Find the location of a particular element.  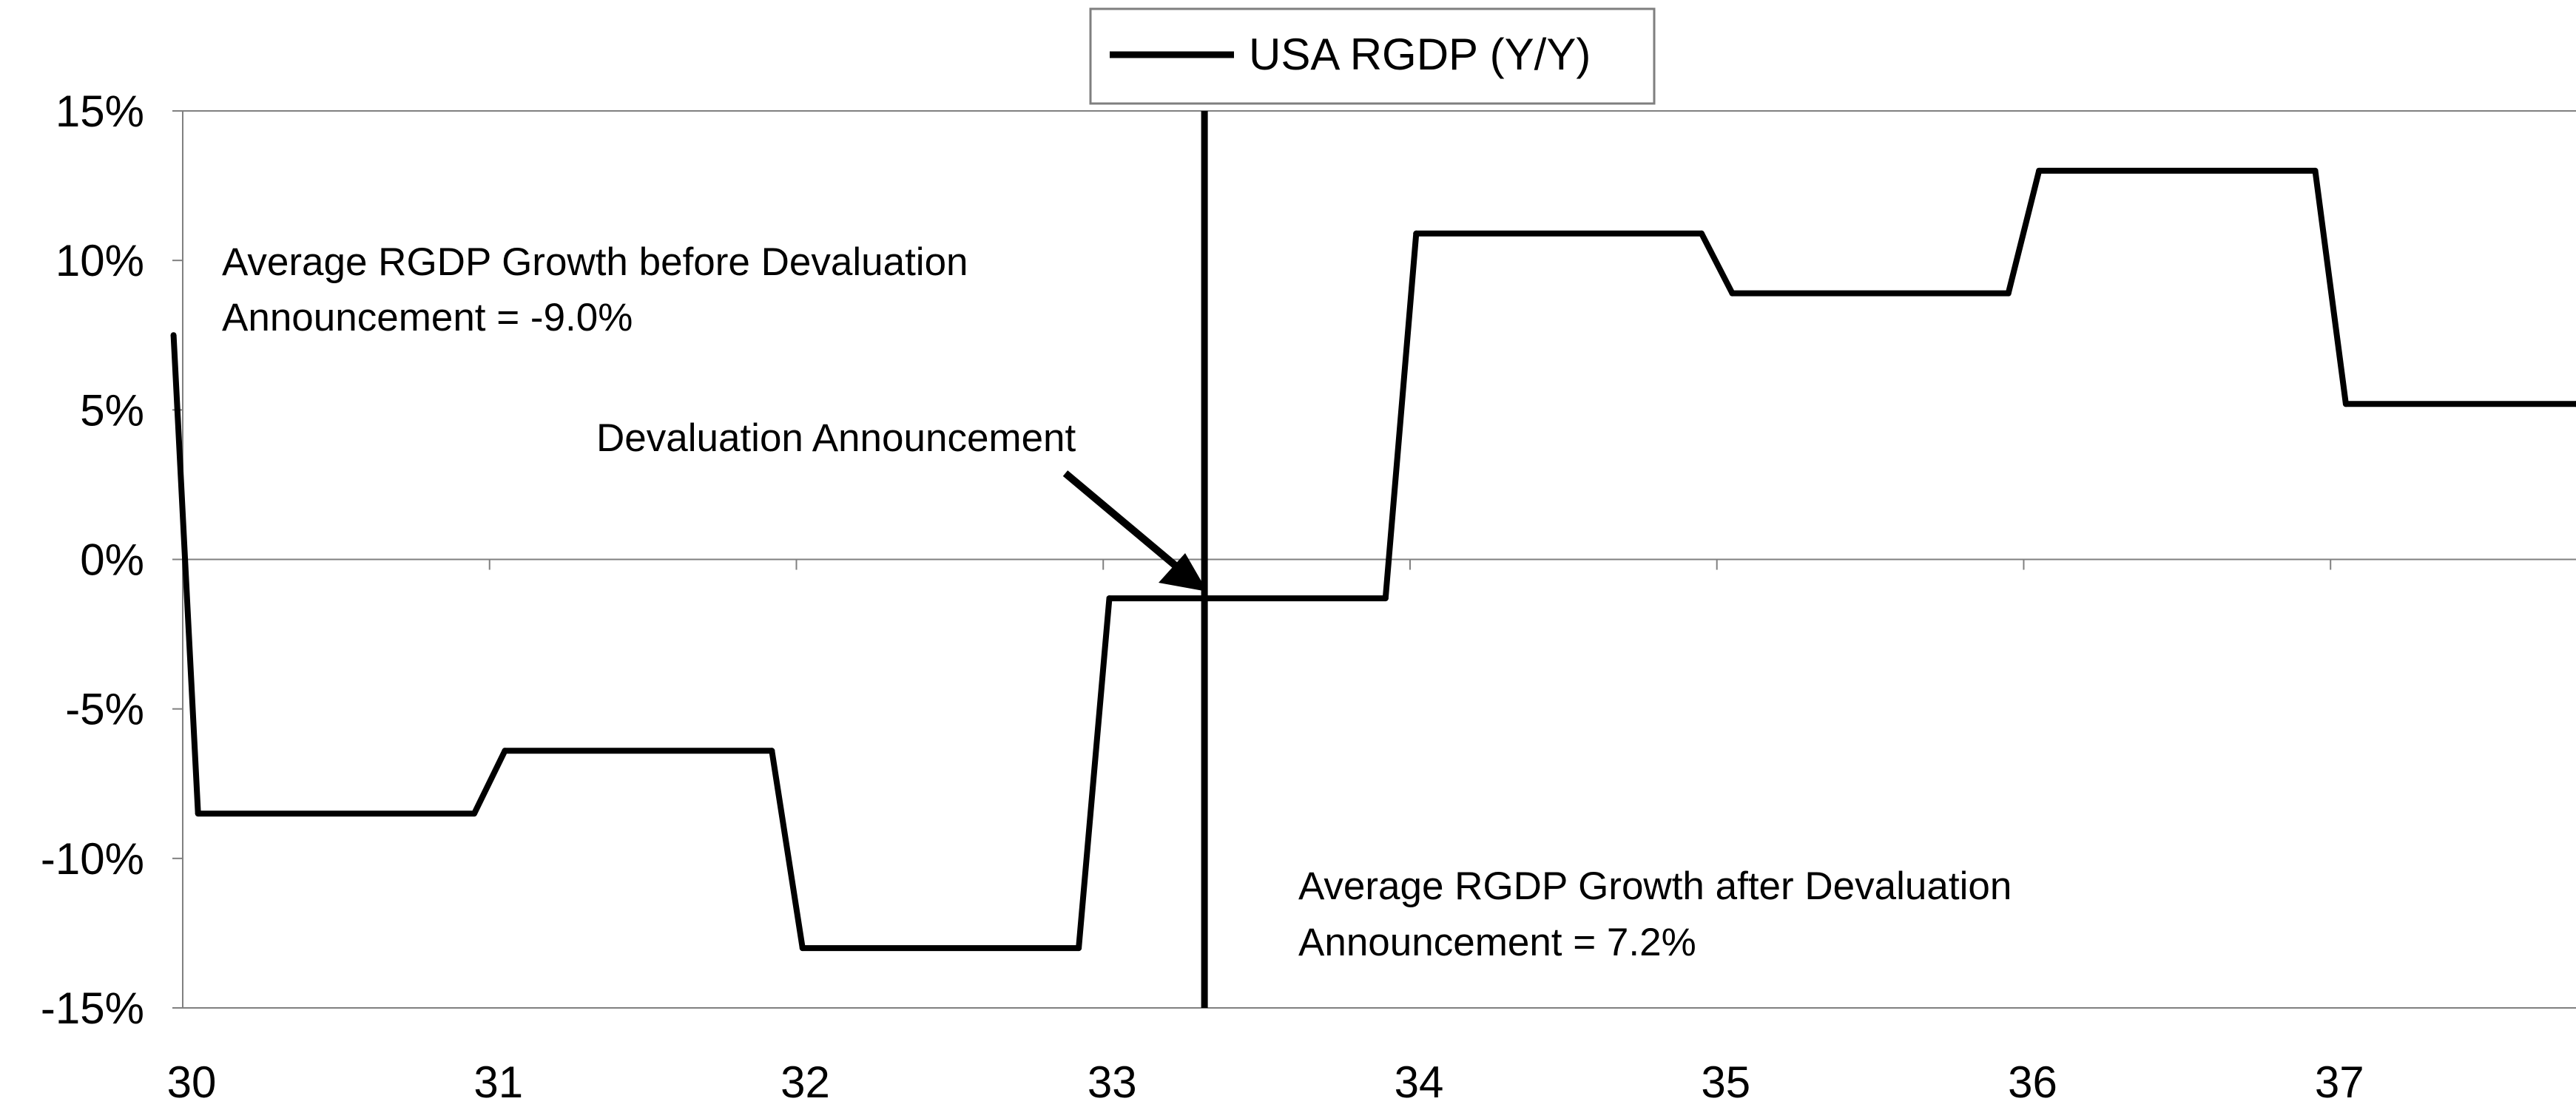

y-tick-label: -5% is located at coordinates (104, 709).